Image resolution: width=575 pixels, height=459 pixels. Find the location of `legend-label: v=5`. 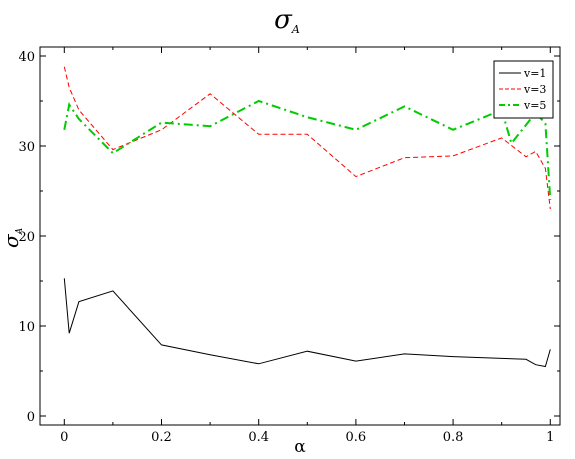

legend-label: v=5 is located at coordinates (534, 105).